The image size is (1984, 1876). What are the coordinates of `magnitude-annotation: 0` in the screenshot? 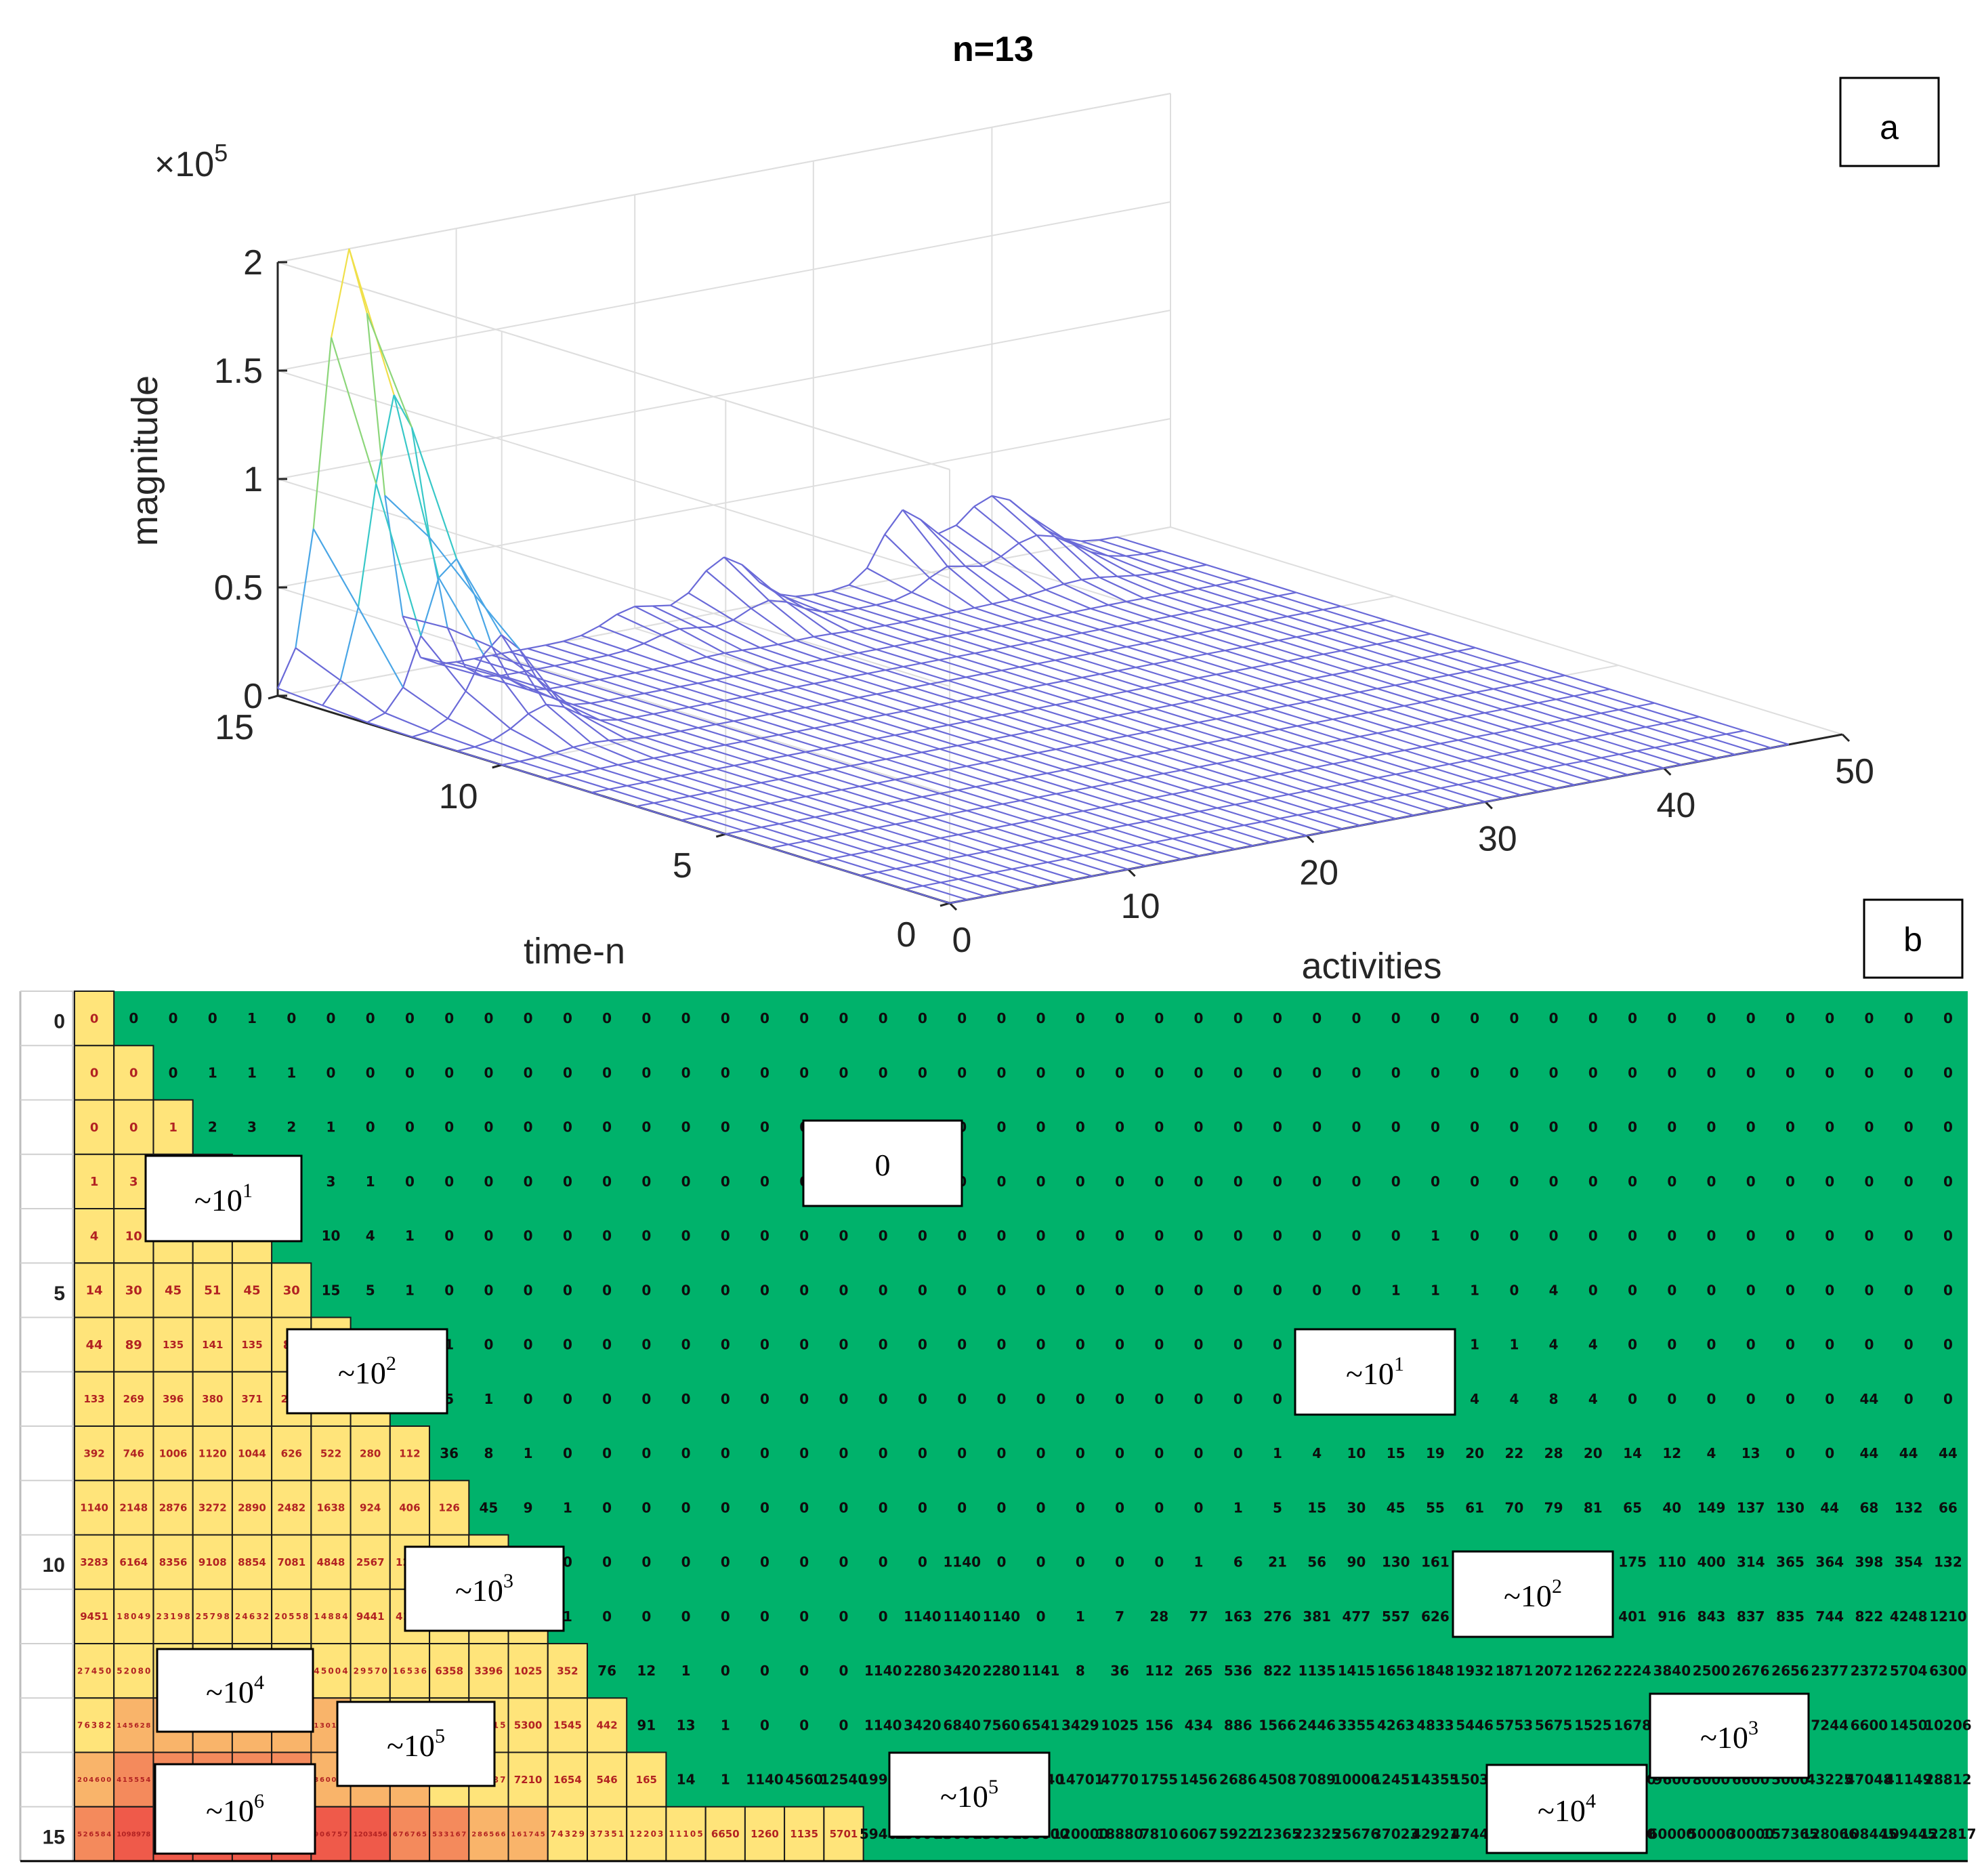 It's located at (883, 1165).